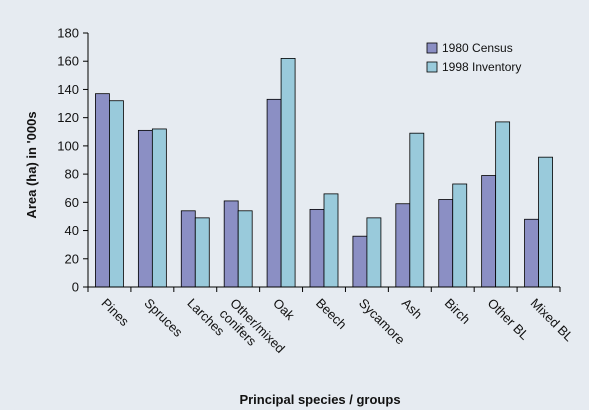 This screenshot has width=589, height=410. I want to click on x-tick-label-line: Mixed BL, so click(552, 319).